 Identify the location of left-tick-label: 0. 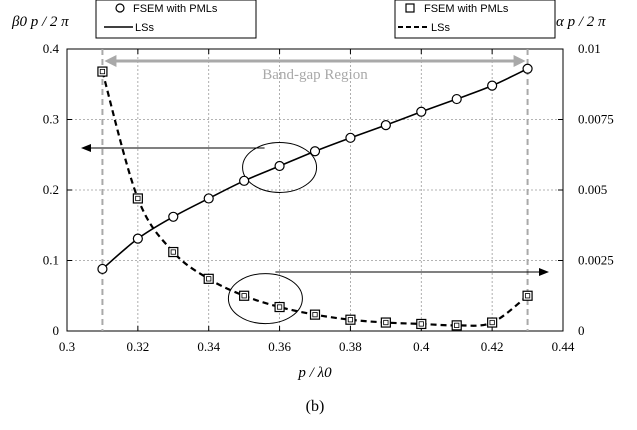
(56, 330).